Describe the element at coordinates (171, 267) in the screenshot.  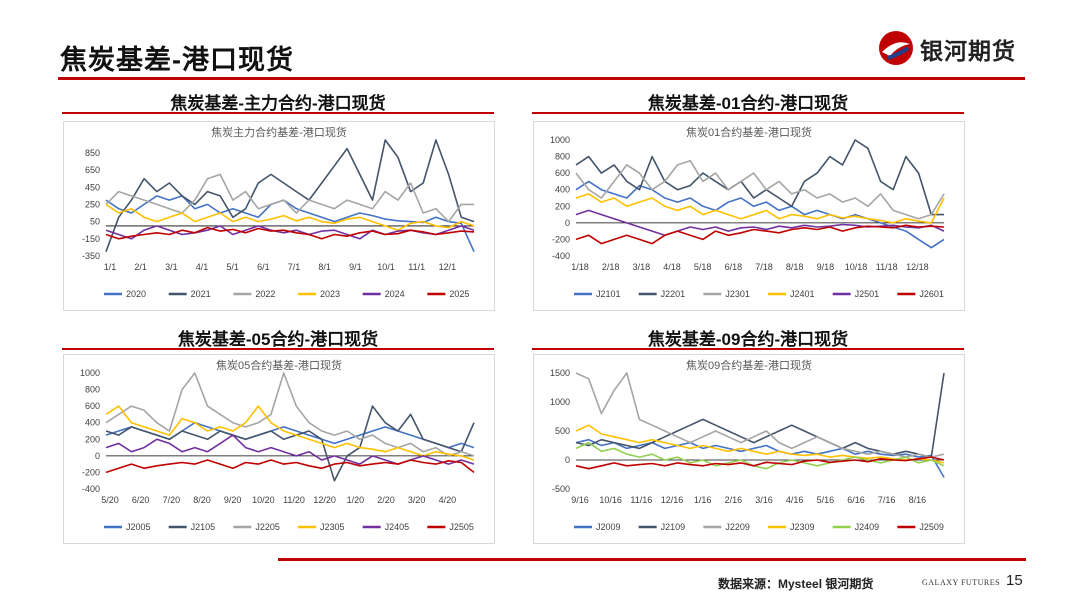
I see `x-tick-label: 3/1` at that location.